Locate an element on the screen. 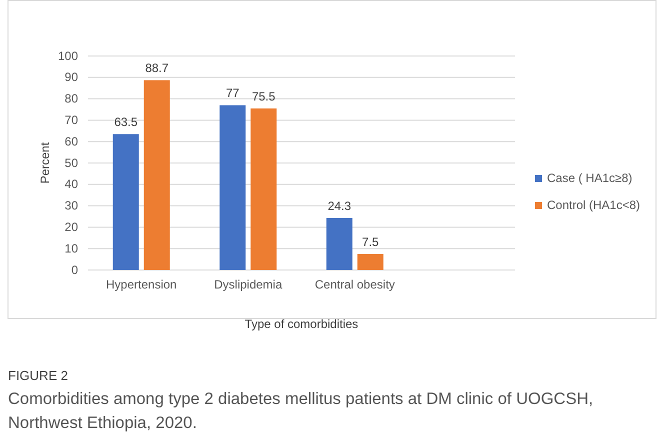 The width and height of the screenshot is (658, 437). y-tick-label: 70 is located at coordinates (71, 120).